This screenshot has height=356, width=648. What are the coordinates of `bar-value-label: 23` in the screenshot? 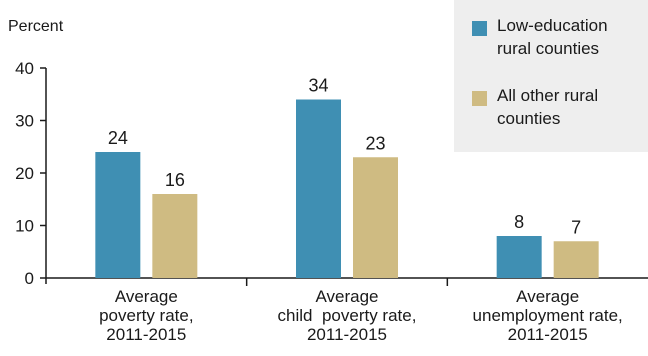 It's located at (375, 143).